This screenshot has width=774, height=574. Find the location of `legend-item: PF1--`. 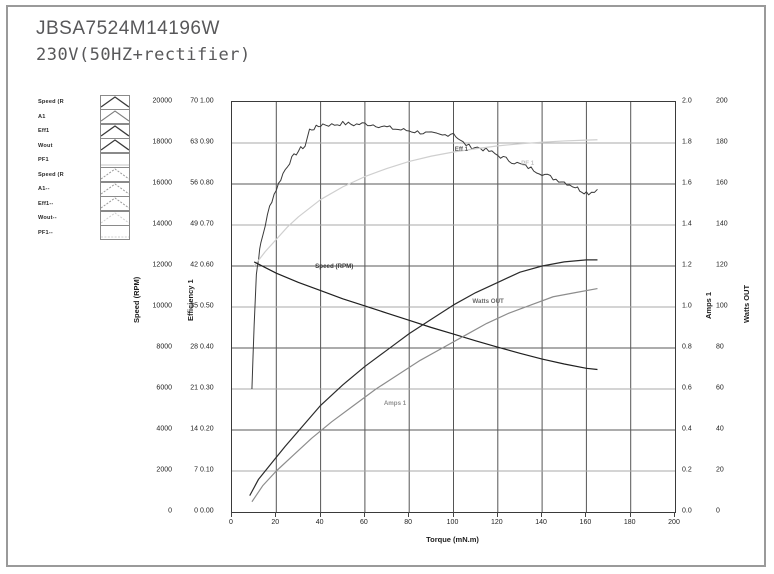

legend-item: PF1-- is located at coordinates (84, 233).